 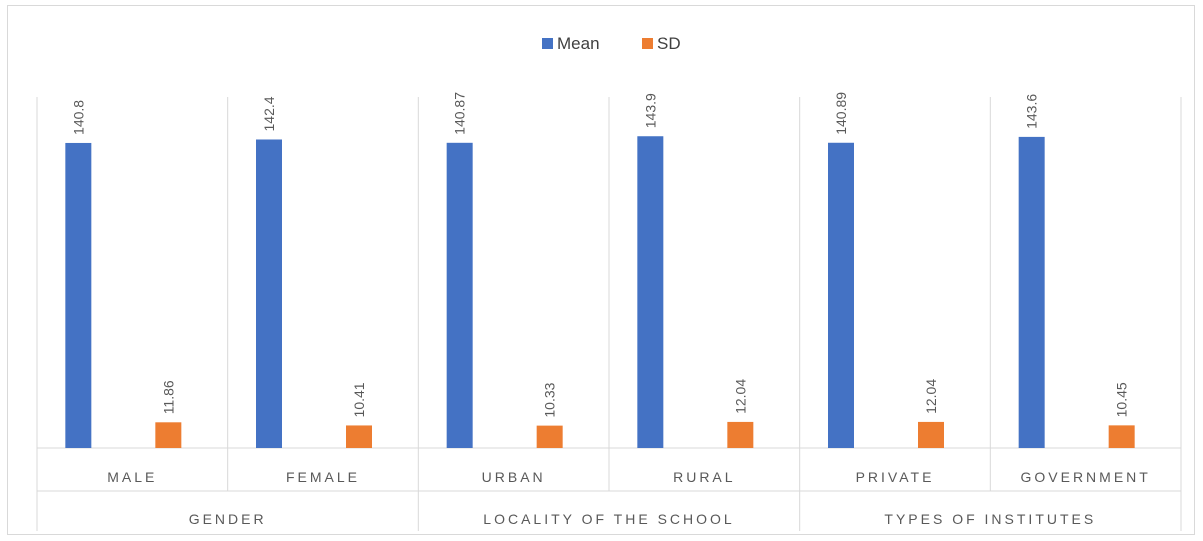 What do you see at coordinates (578, 43) in the screenshot?
I see `legend-label-mean: Mean` at bounding box center [578, 43].